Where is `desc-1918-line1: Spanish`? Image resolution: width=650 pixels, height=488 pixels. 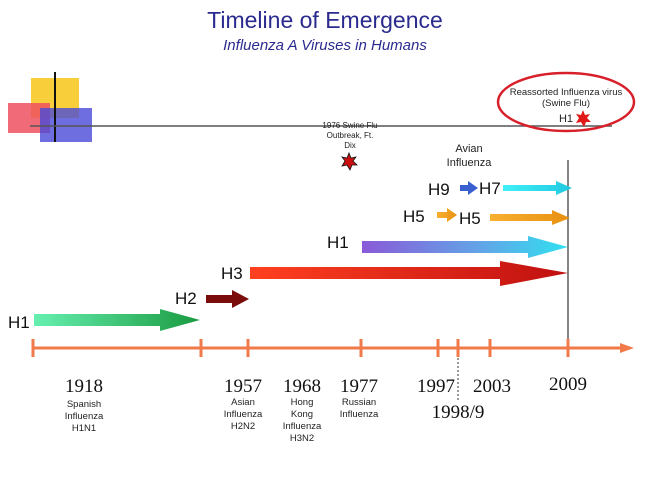 desc-1918-line1: Spanish is located at coordinates (84, 404).